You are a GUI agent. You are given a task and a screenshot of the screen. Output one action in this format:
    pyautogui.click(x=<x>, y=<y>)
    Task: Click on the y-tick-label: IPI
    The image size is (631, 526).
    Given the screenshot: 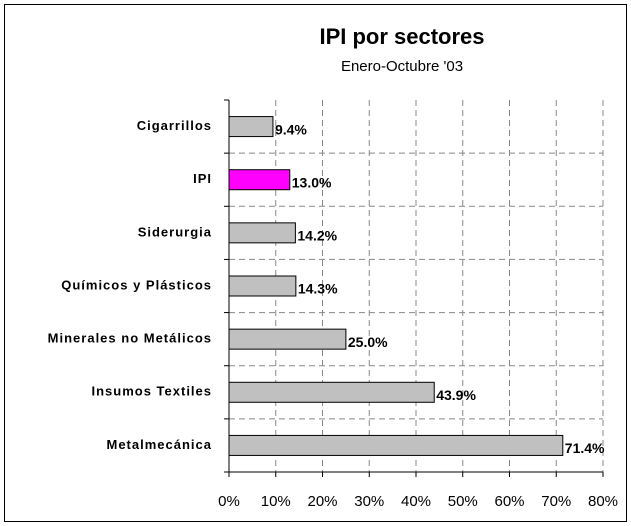 What is the action you would take?
    pyautogui.click(x=202, y=178)
    